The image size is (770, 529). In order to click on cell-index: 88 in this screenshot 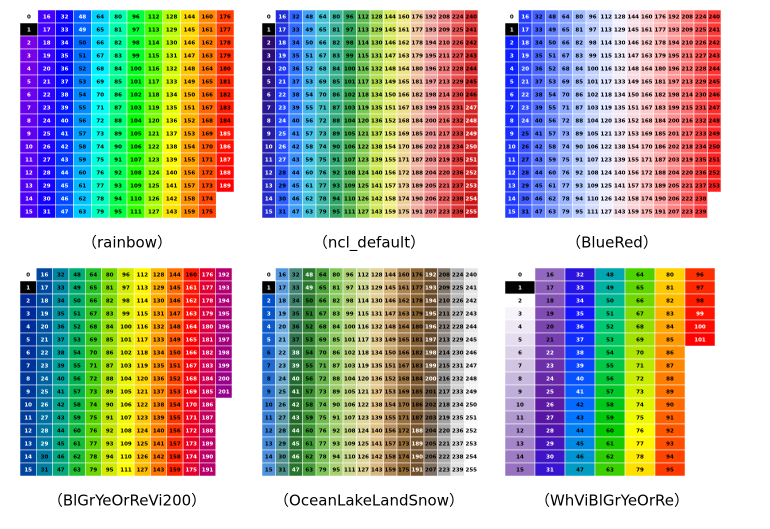, I will do `click(579, 122)`.